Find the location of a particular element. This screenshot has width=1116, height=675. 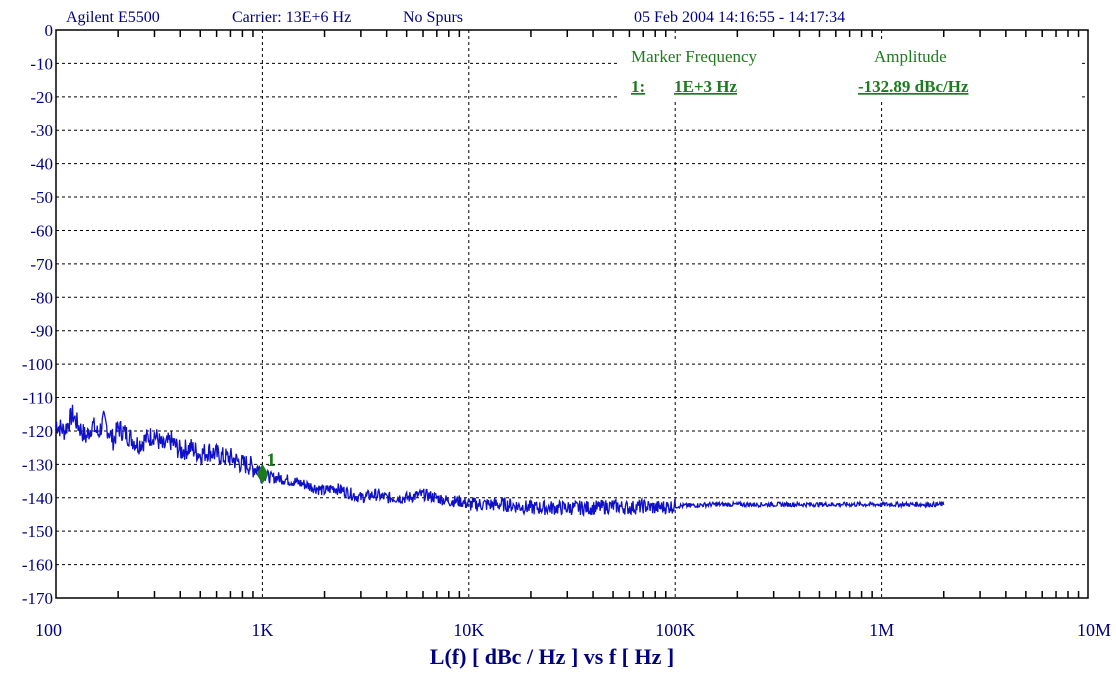

y-tick-label: -30 is located at coordinates (41, 130).